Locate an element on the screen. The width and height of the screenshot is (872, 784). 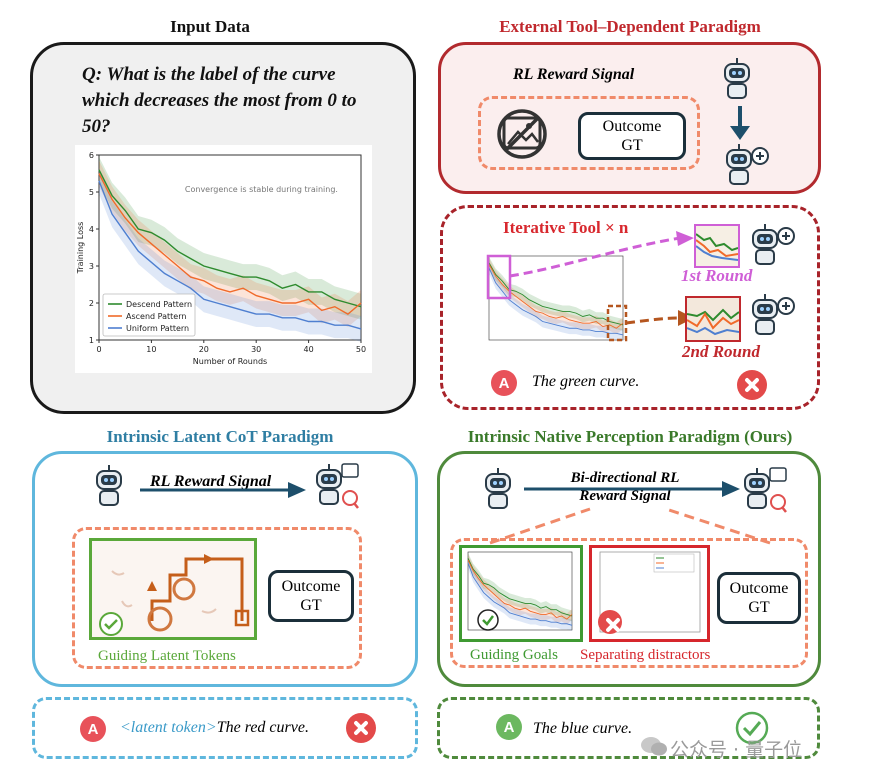
round1-label-text: 1st Round is located at coordinates (717, 275).